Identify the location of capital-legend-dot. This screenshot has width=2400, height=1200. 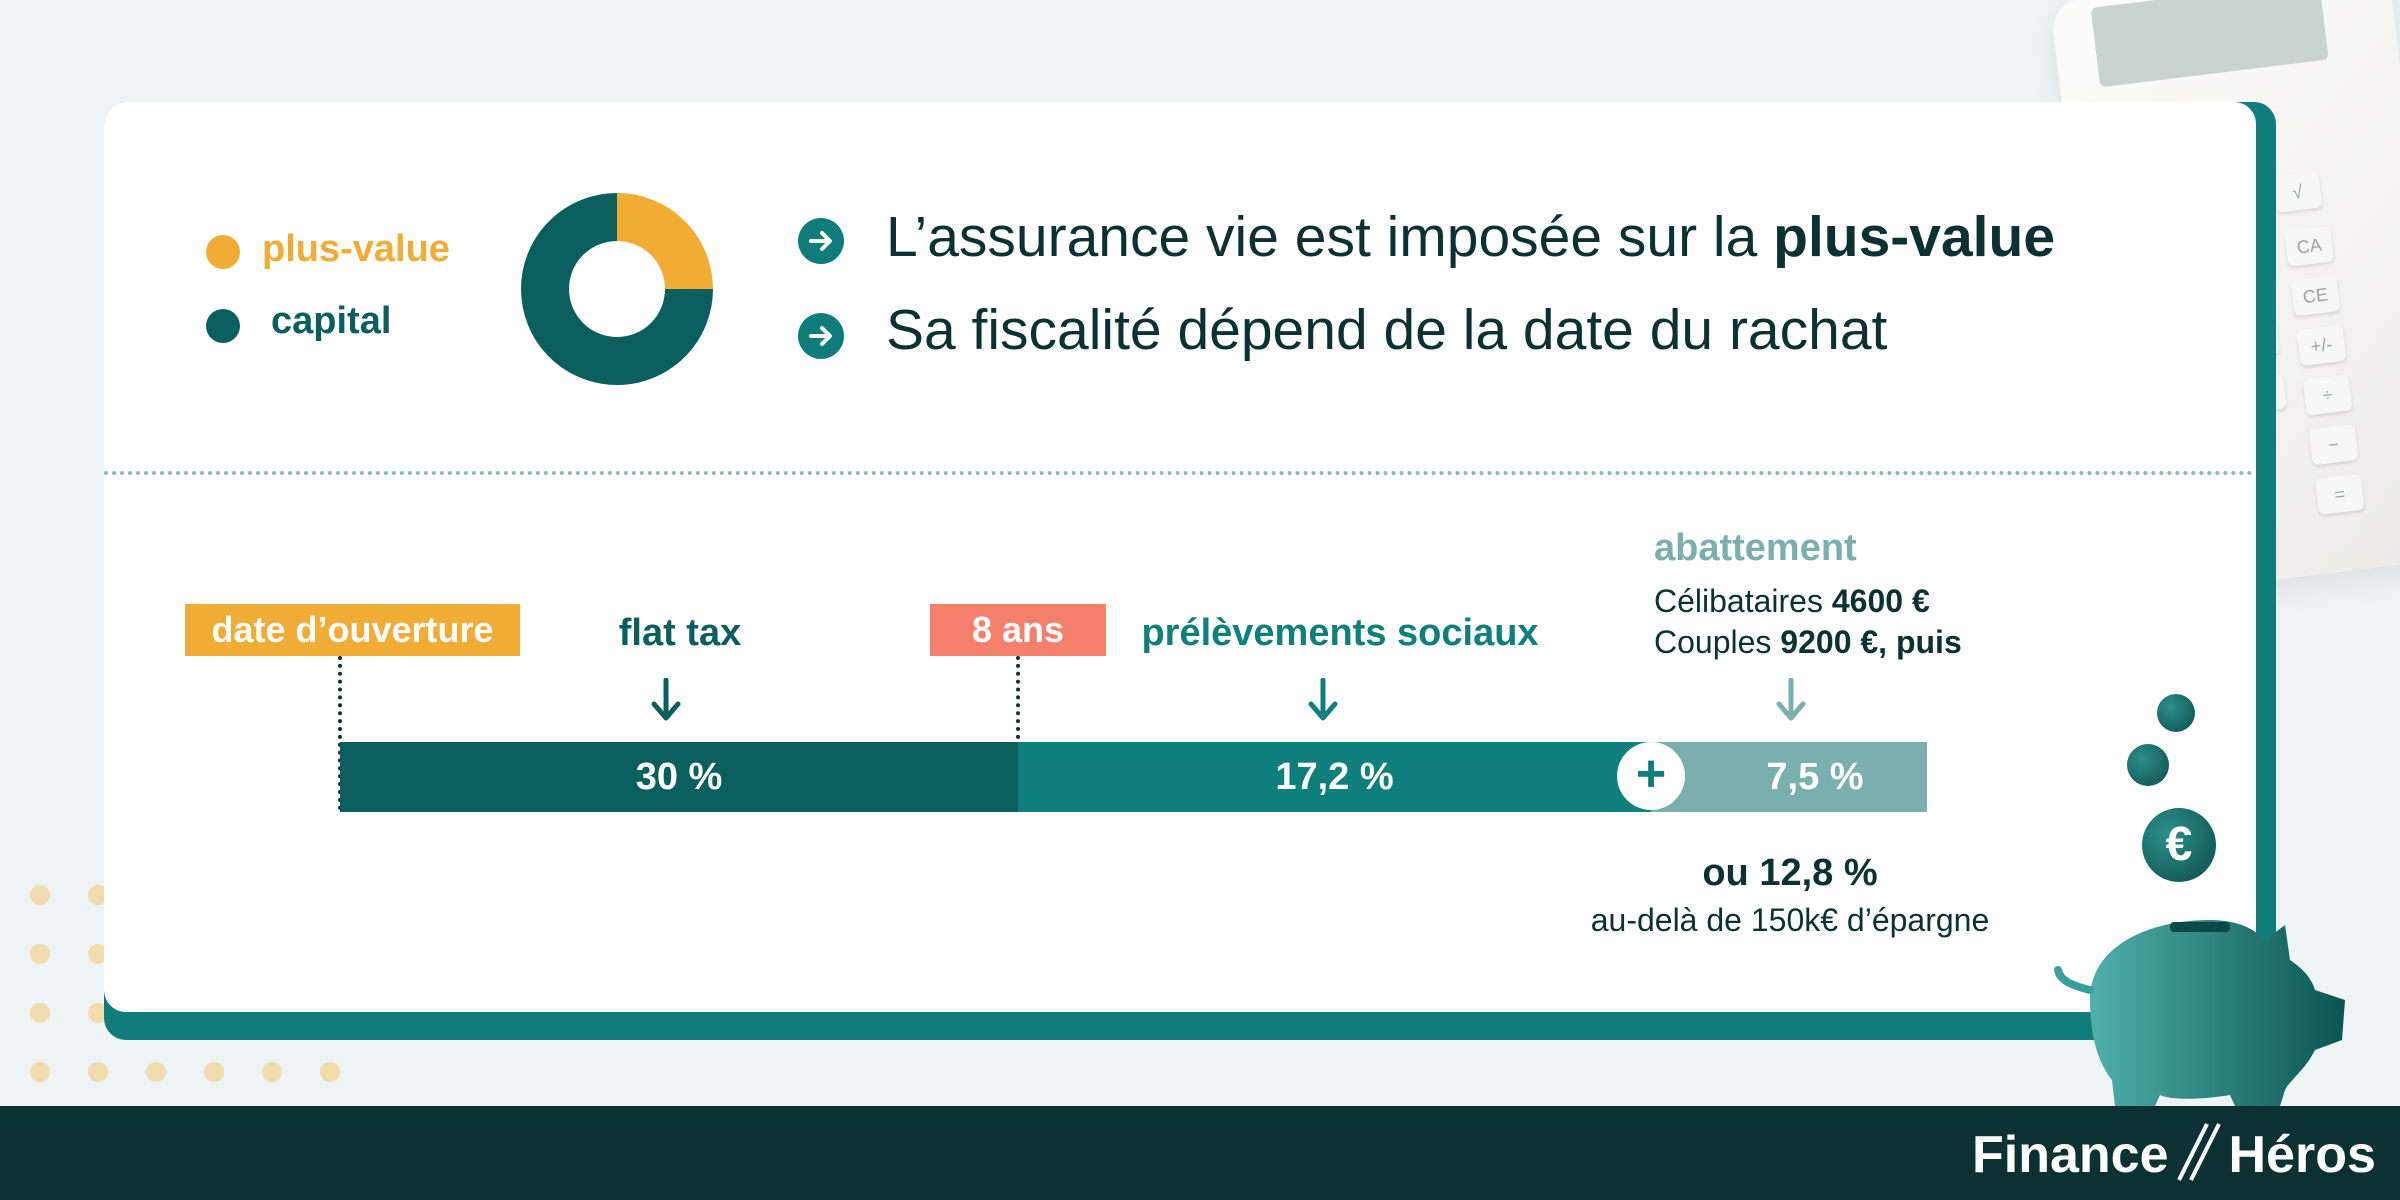
(223, 326).